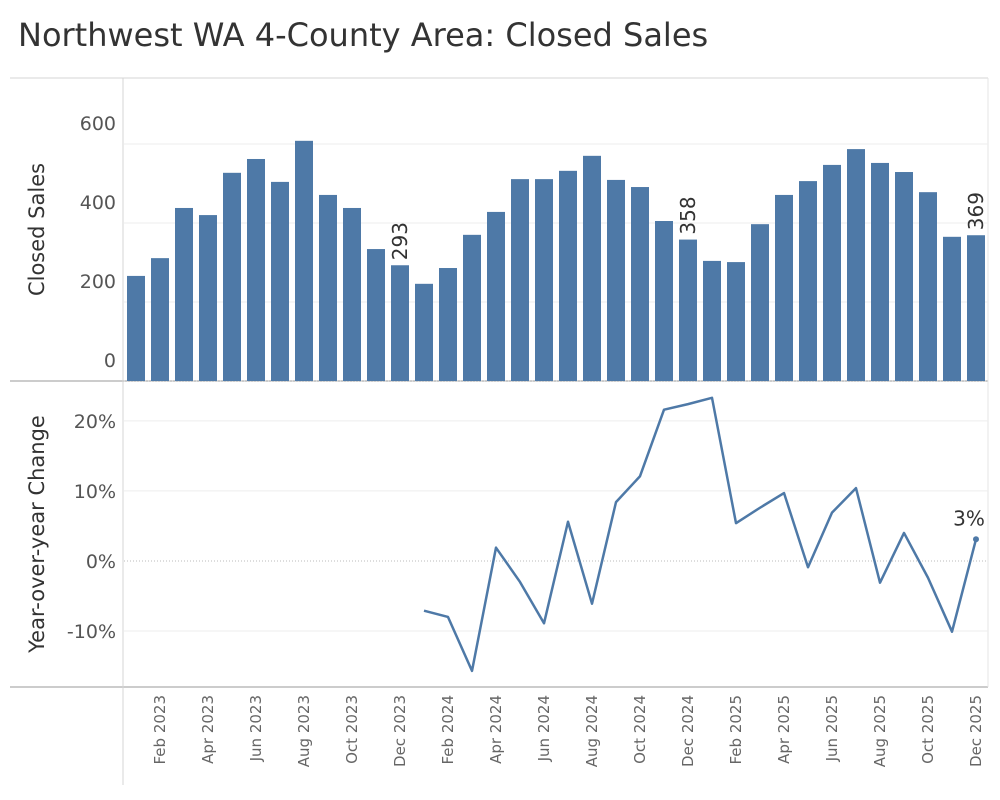 The width and height of the screenshot is (1000, 800). What do you see at coordinates (37, 229) in the screenshot?
I see `y-axis-title: Closed Sales` at bounding box center [37, 229].